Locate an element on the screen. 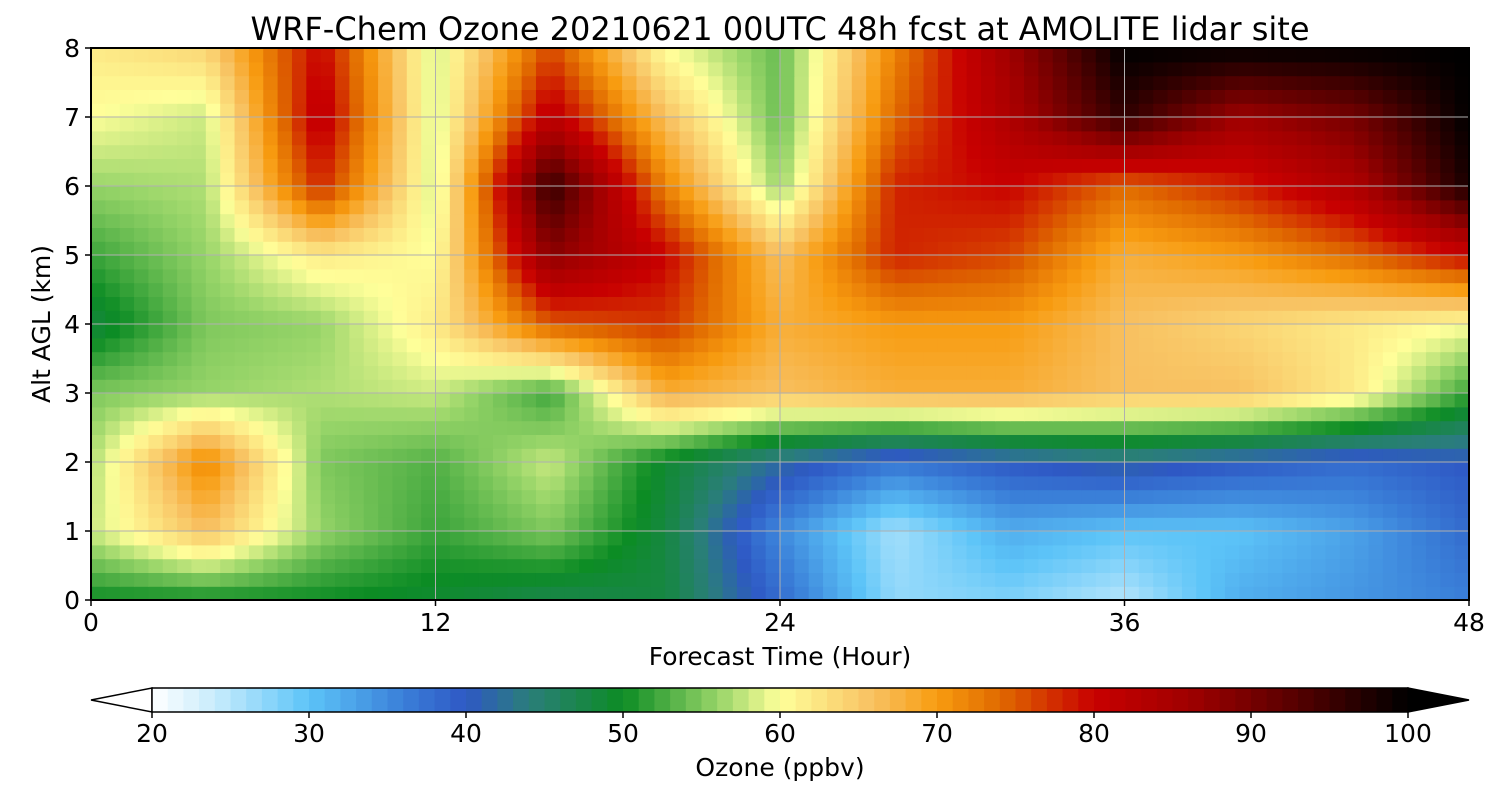 The width and height of the screenshot is (1500, 800). colorbar-segment is located at coordinates (741, 700).